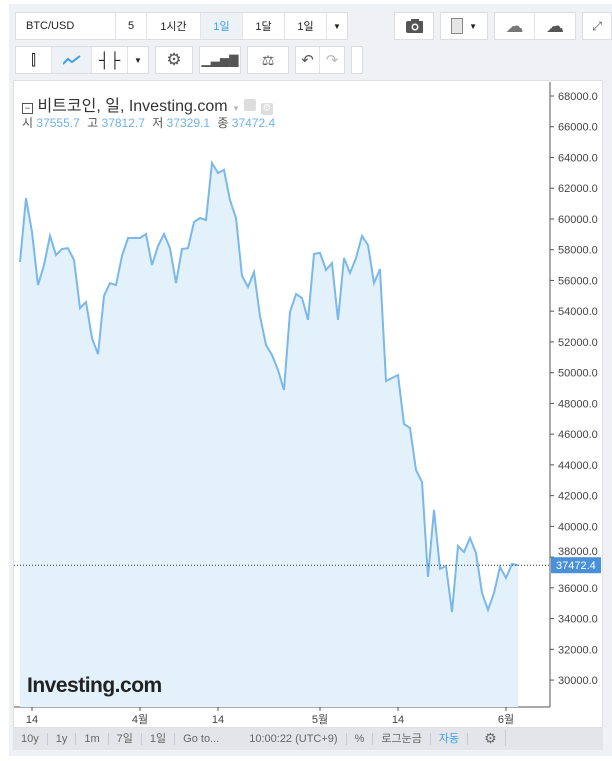 The height and width of the screenshot is (761, 612). I want to click on y-tick-label: 42000.0, so click(578, 497).